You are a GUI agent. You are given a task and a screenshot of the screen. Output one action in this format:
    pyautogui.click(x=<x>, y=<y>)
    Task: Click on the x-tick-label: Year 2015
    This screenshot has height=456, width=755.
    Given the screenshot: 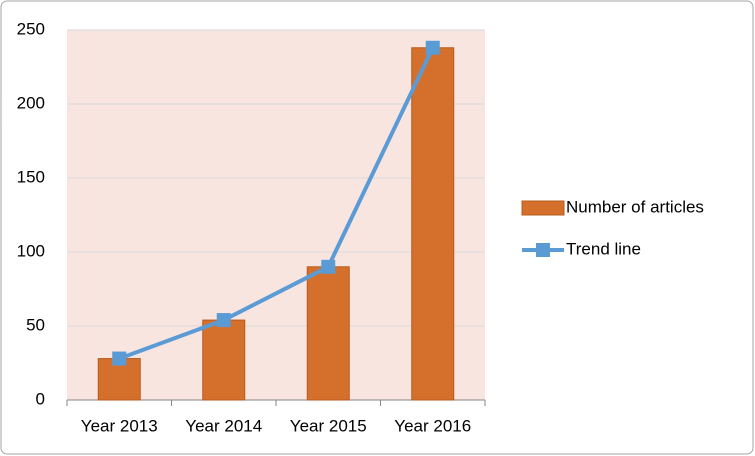 What is the action you would take?
    pyautogui.click(x=328, y=425)
    